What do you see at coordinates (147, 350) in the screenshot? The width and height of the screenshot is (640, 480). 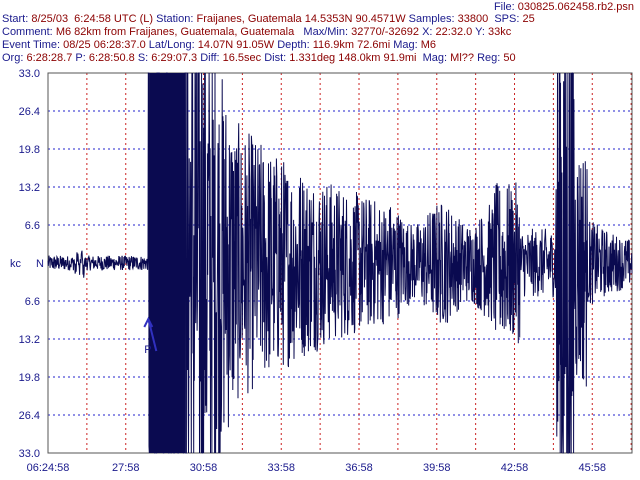 I see `p-marker-label: P` at bounding box center [147, 350].